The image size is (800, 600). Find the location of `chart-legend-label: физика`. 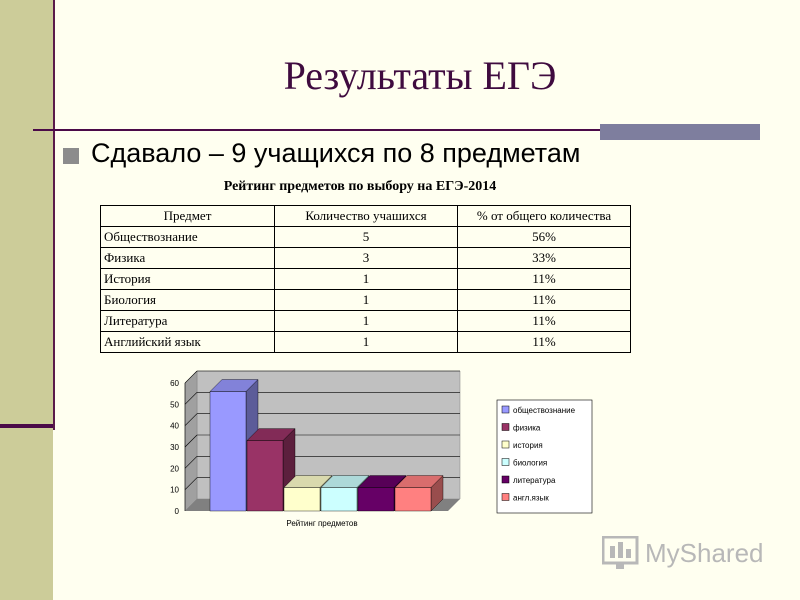

chart-legend-label: физика is located at coordinates (527, 428).